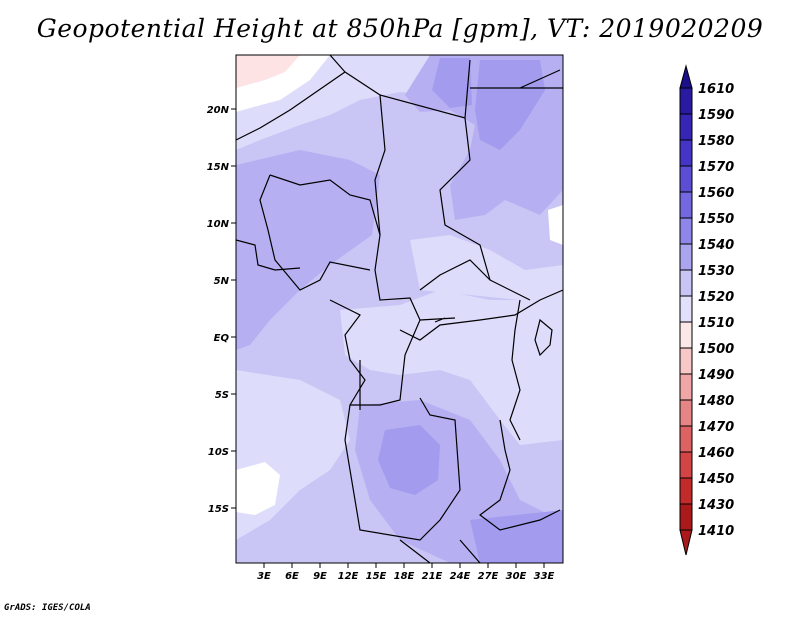 This screenshot has width=800, height=618. What do you see at coordinates (264, 576) in the screenshot?
I see `lon-label: 3E` at bounding box center [264, 576].